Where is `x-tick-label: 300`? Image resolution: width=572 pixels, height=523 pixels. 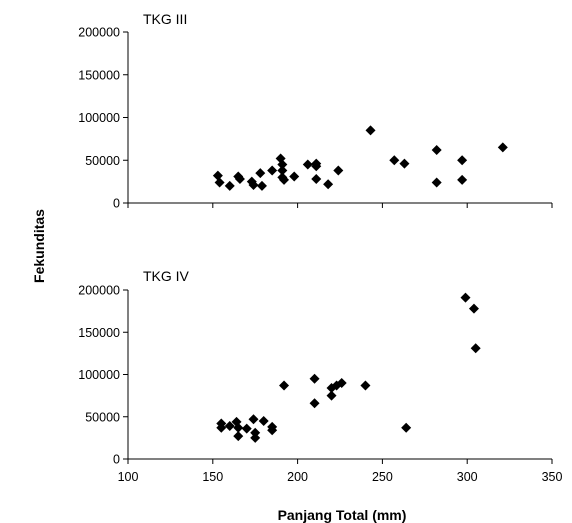
x-tick-label: 300 is located at coordinates (467, 477).